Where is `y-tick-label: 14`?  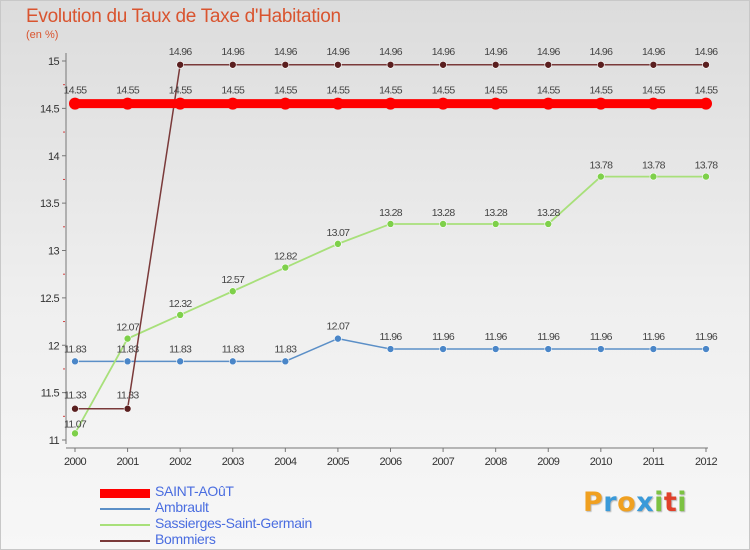
y-tick-label: 14 is located at coordinates (54, 157).